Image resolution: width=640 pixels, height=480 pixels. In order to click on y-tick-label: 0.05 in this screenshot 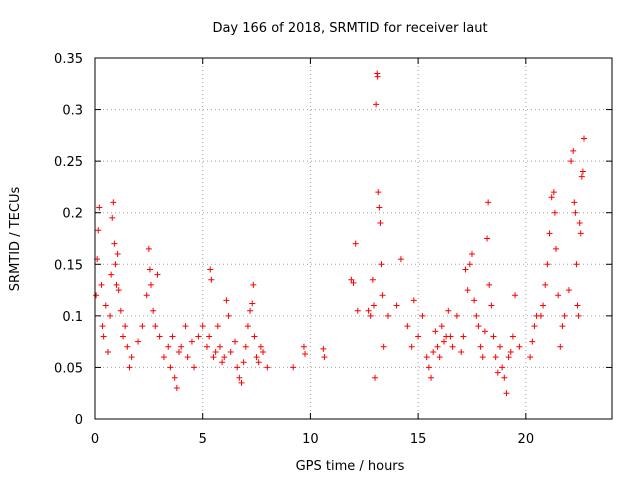, I will do `click(68, 368)`.